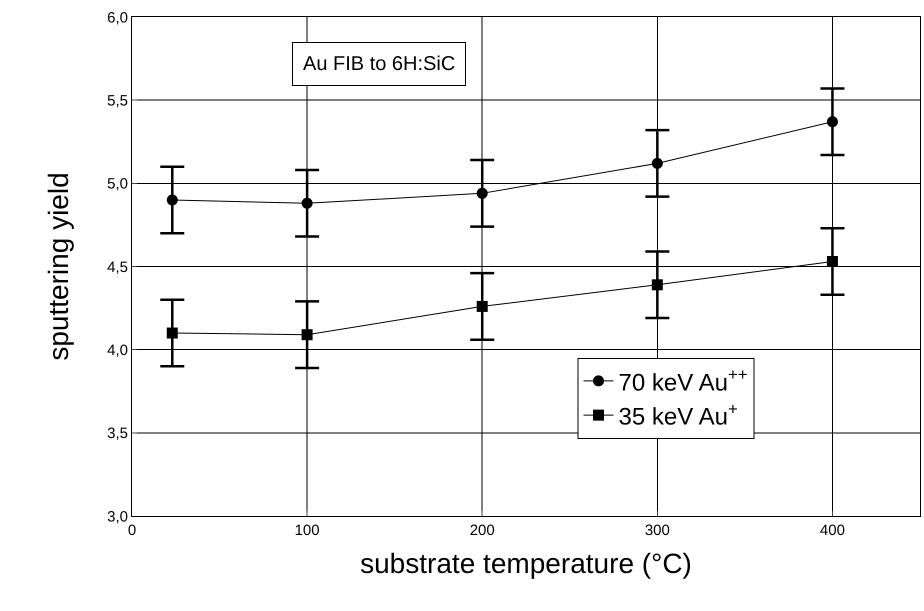  What do you see at coordinates (683, 380) in the screenshot?
I see `legend-label: 70 keV Au$^{++}$` at bounding box center [683, 380].